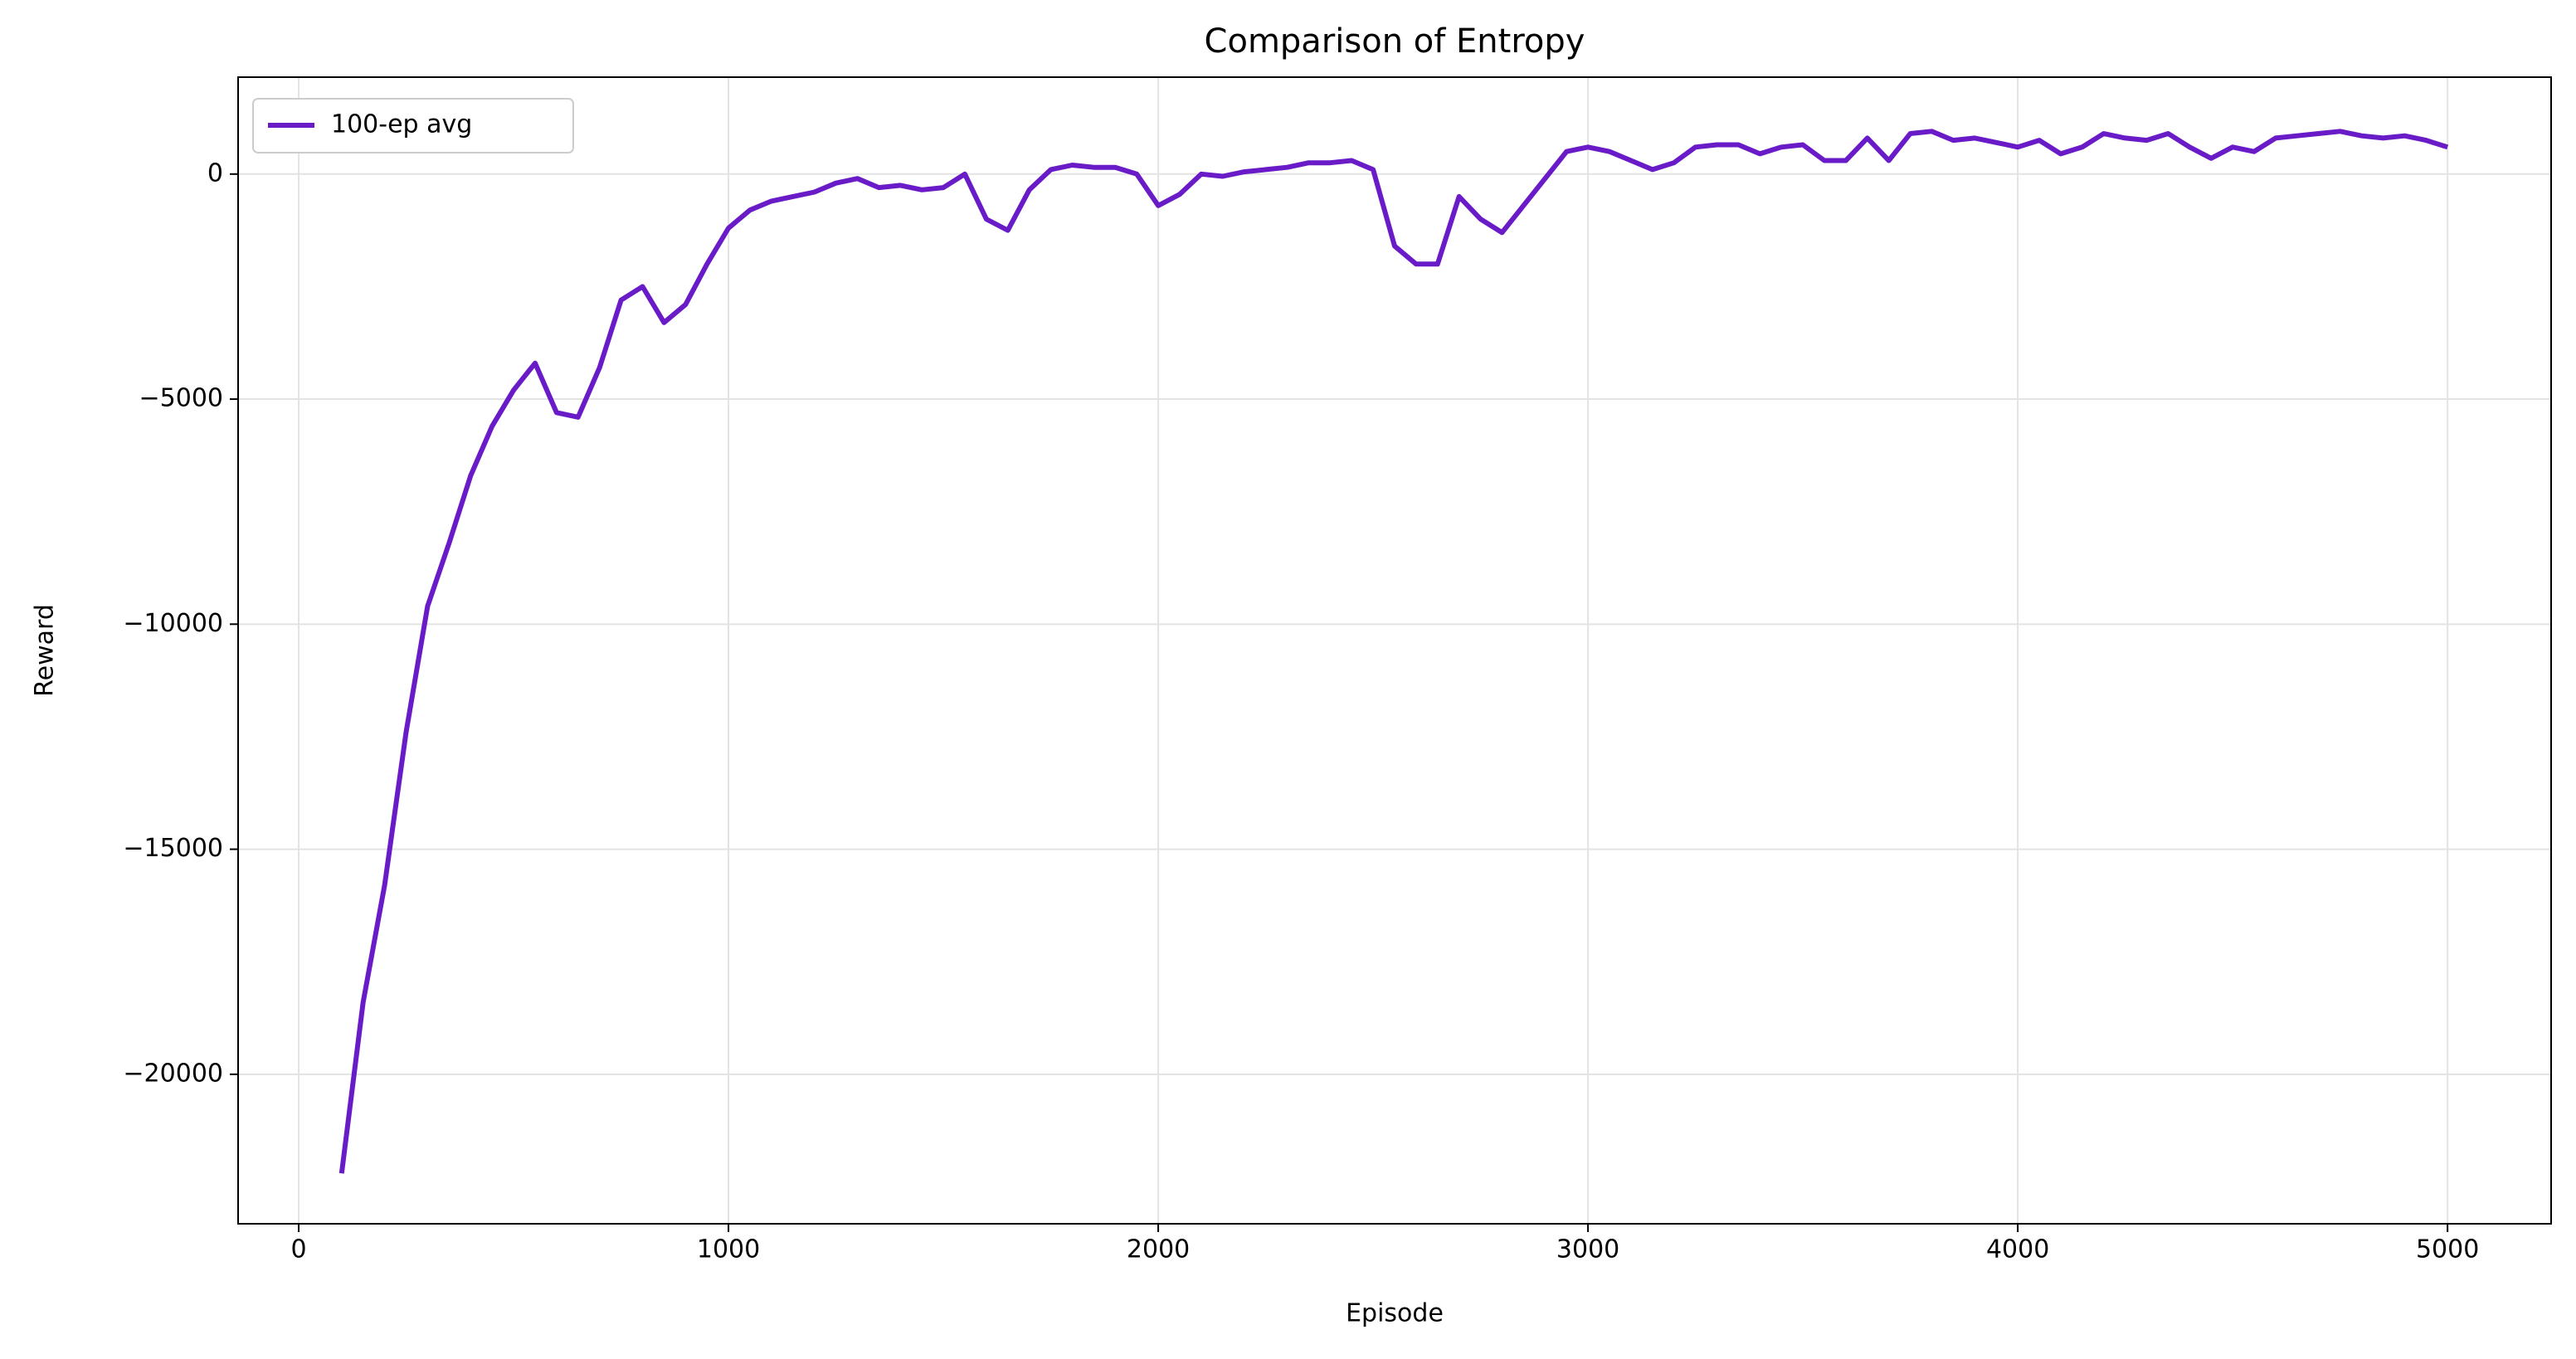  What do you see at coordinates (1158, 1249) in the screenshot?
I see `x-tick-label: 2000` at bounding box center [1158, 1249].